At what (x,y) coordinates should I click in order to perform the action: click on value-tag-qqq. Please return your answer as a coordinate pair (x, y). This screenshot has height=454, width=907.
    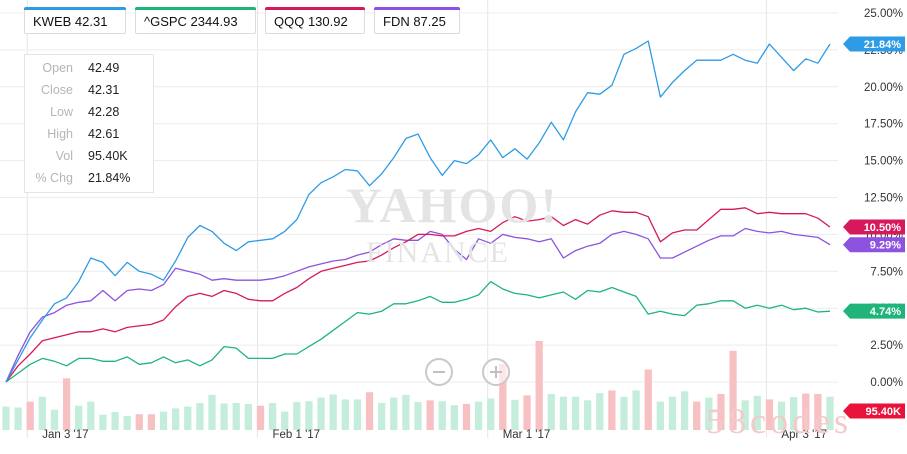
    Looking at the image, I should click on (874, 227).